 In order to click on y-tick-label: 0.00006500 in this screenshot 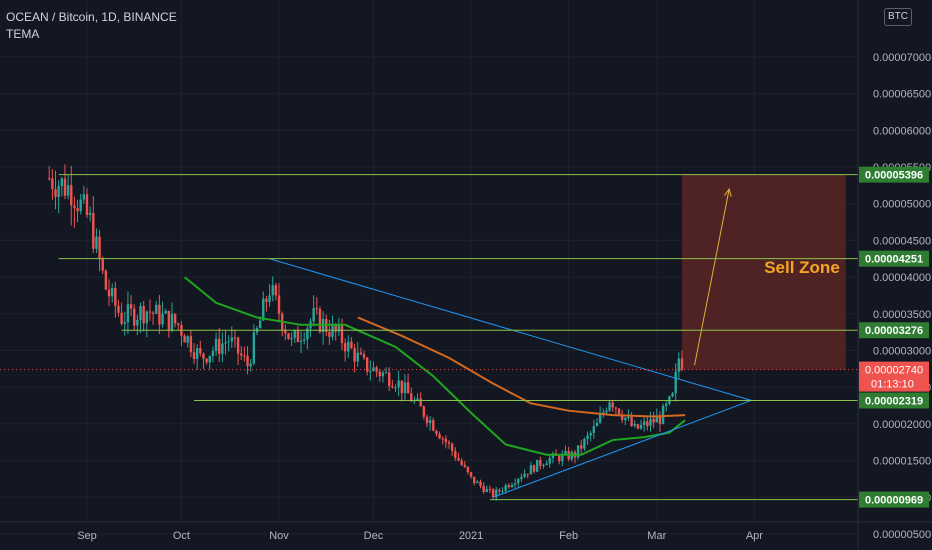, I will do `click(902, 95)`.